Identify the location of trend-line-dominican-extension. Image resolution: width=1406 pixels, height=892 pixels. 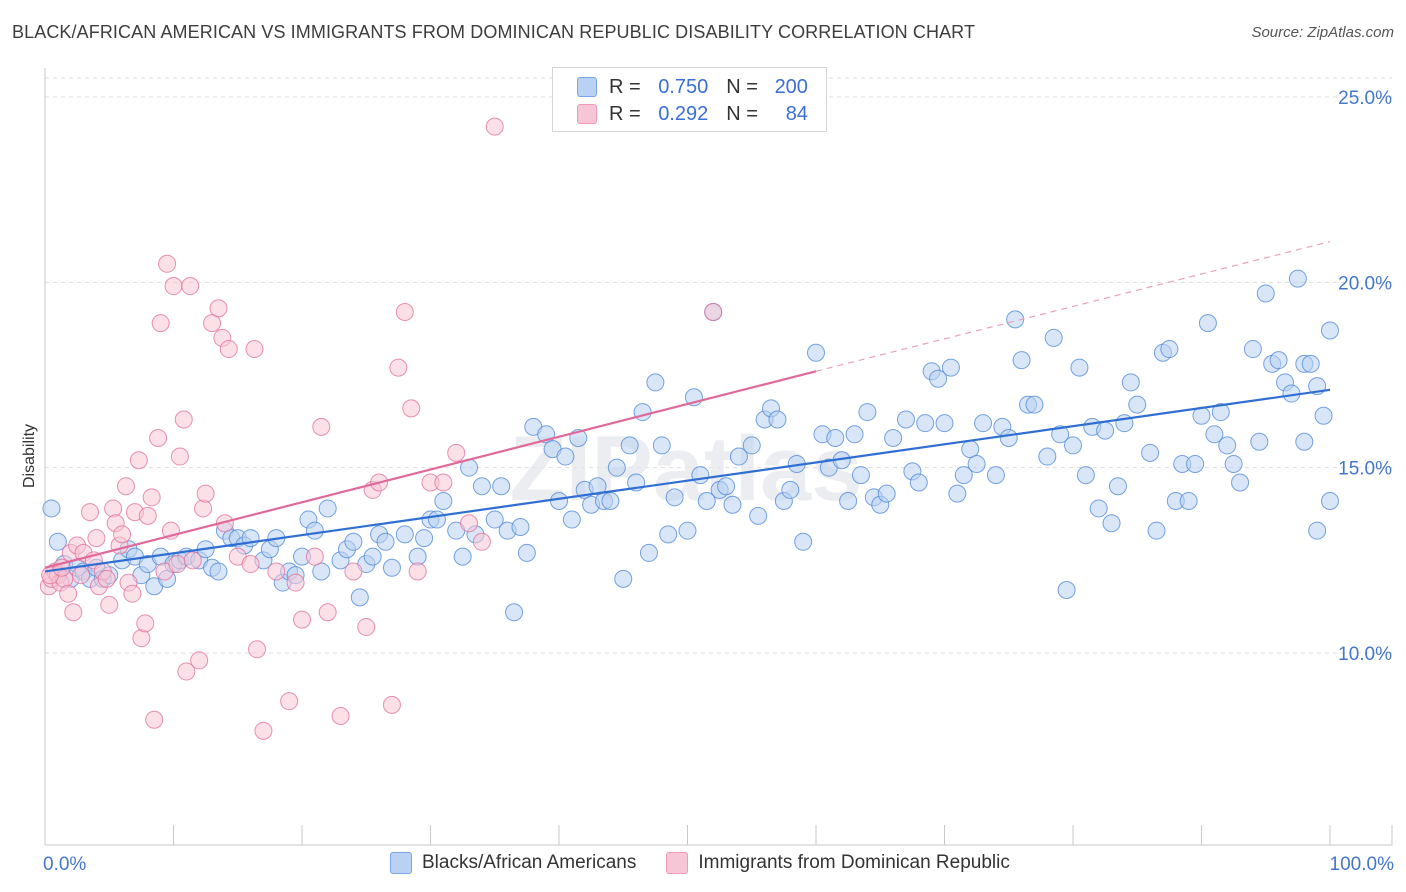
(1073, 306).